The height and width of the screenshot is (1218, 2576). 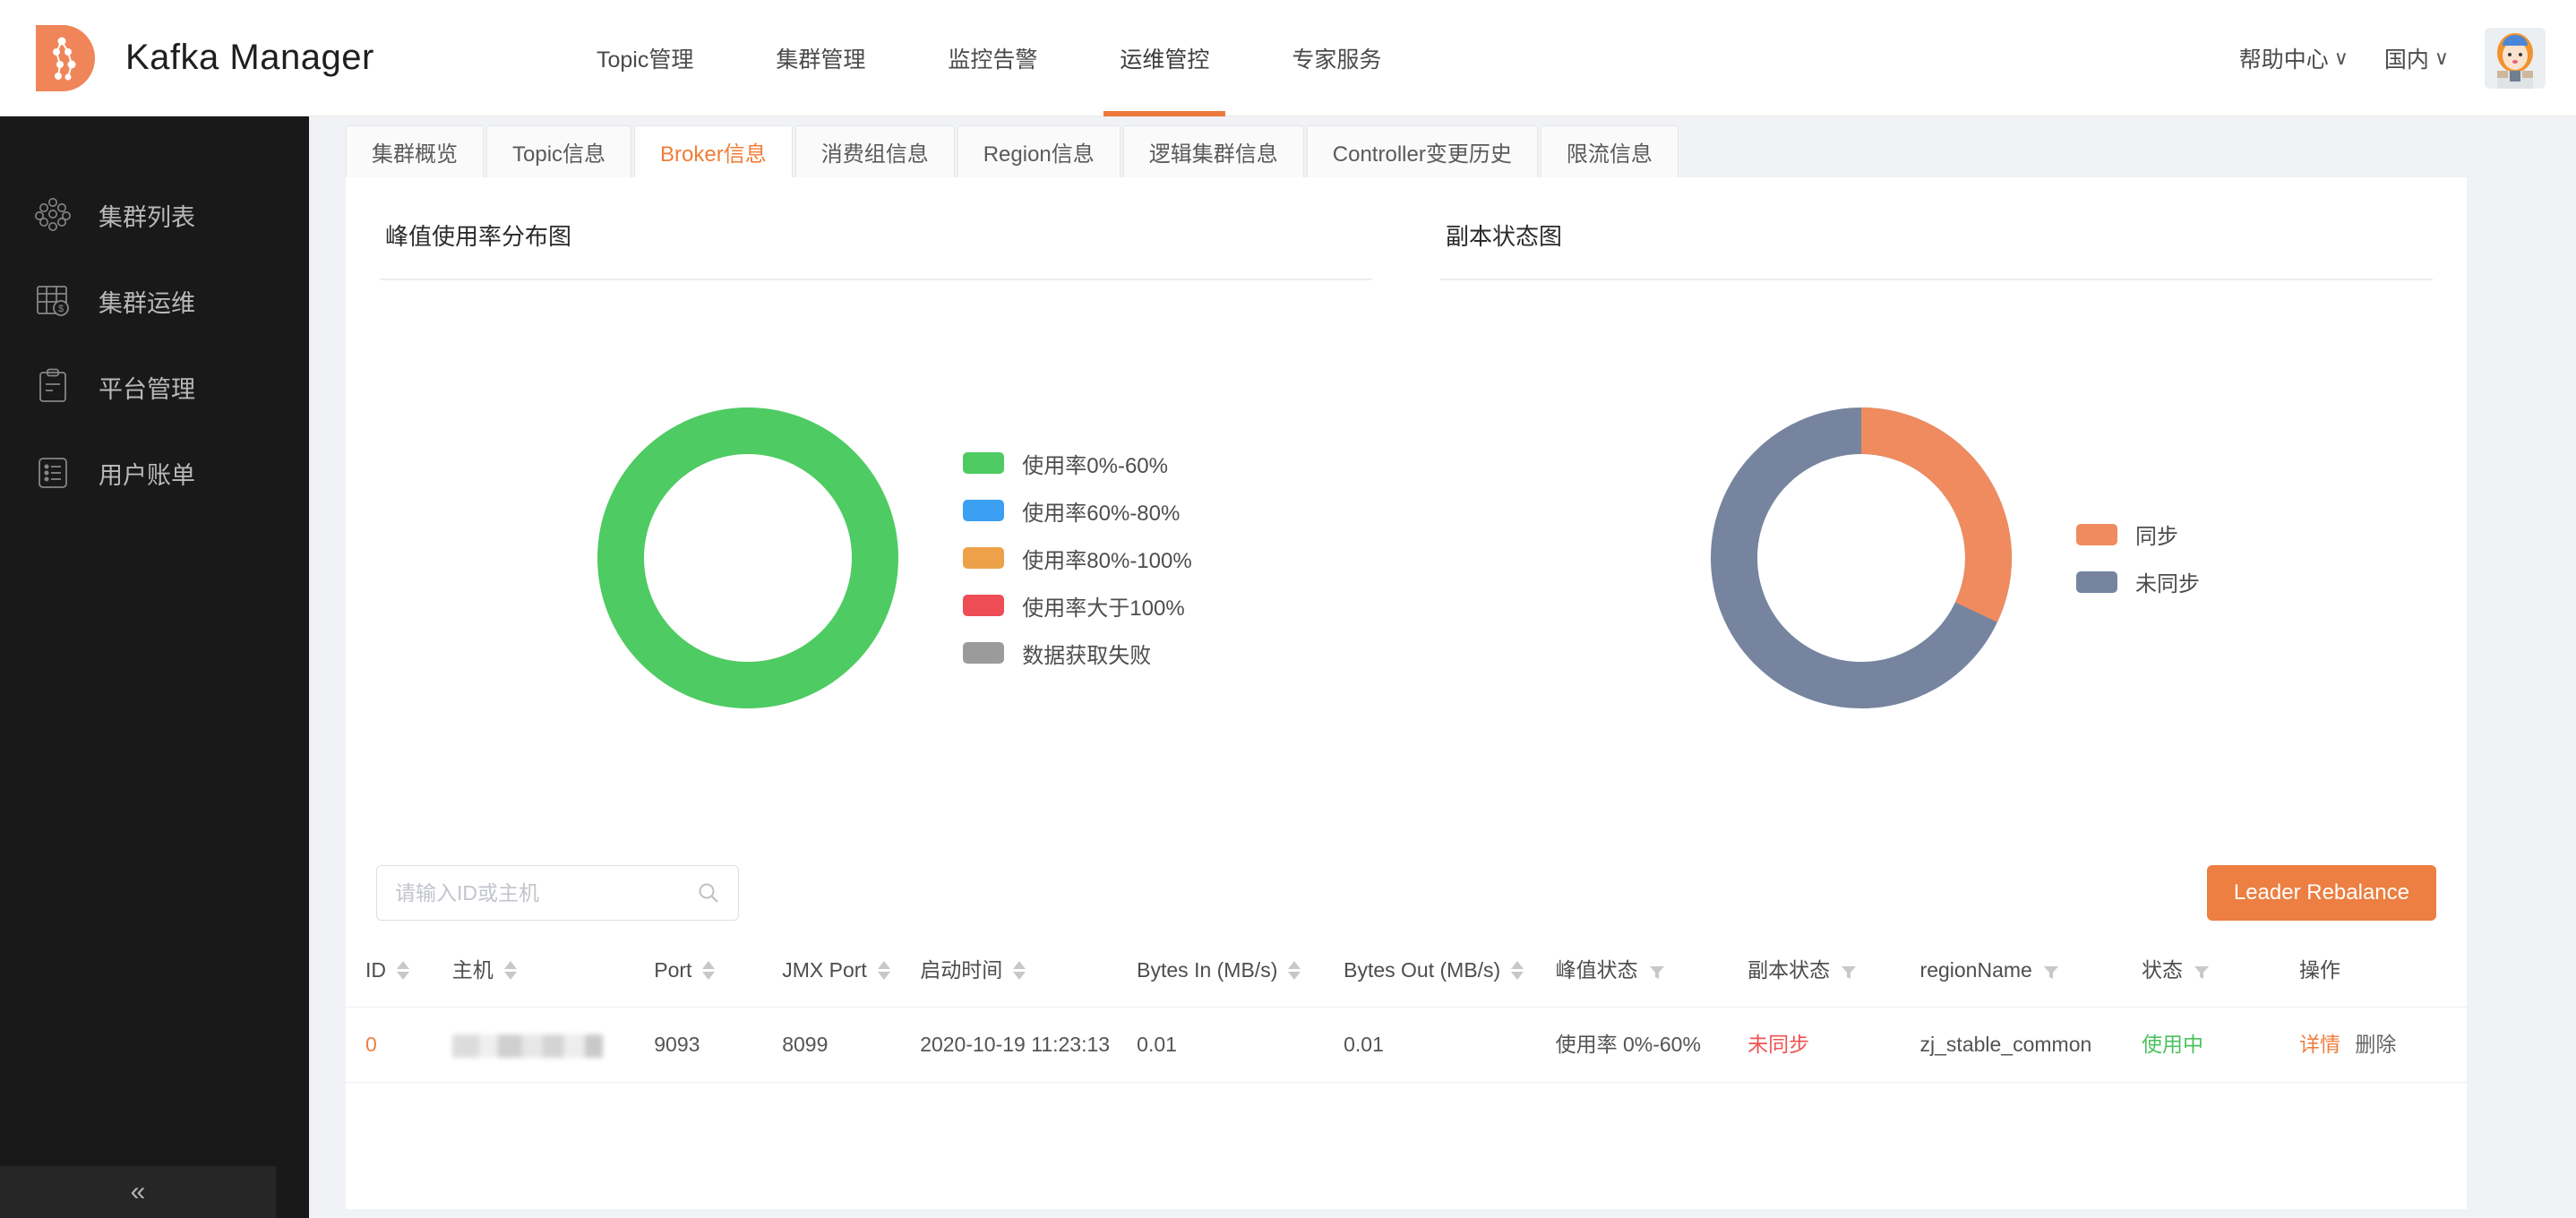 What do you see at coordinates (371, 1044) in the screenshot?
I see `broker-id-link: 0` at bounding box center [371, 1044].